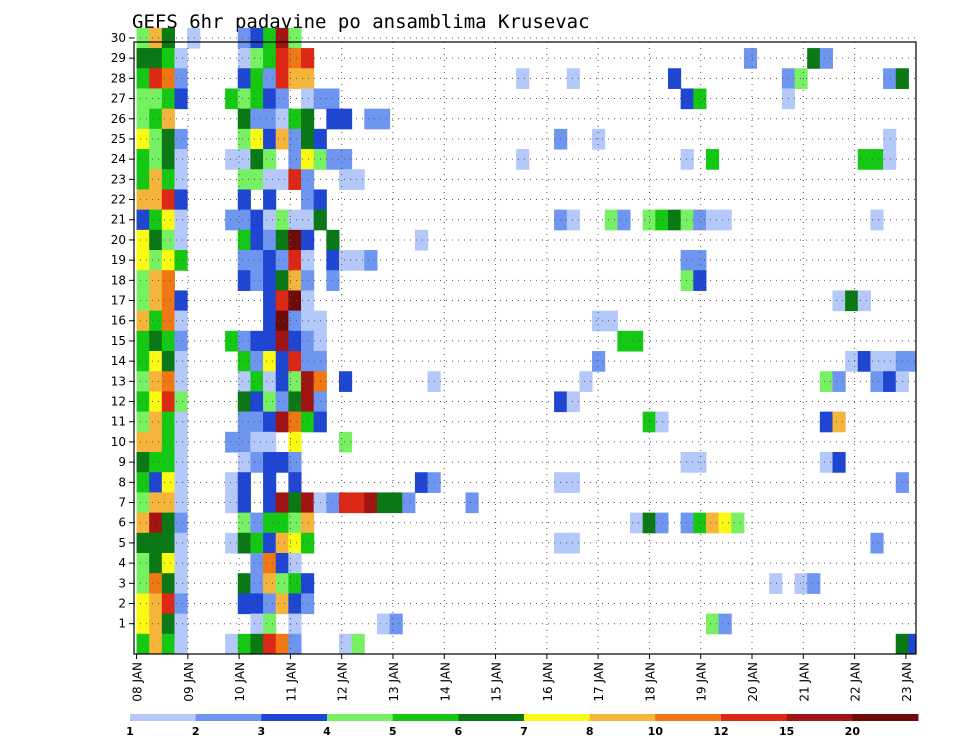 This screenshot has width=960, height=742. Describe the element at coordinates (853, 731) in the screenshot. I see `colorbar-tick-label: 20` at that location.